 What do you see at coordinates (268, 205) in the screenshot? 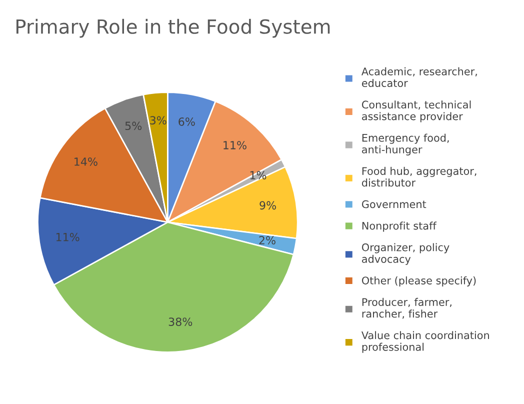
I see `data-label: 9%` at bounding box center [268, 205].